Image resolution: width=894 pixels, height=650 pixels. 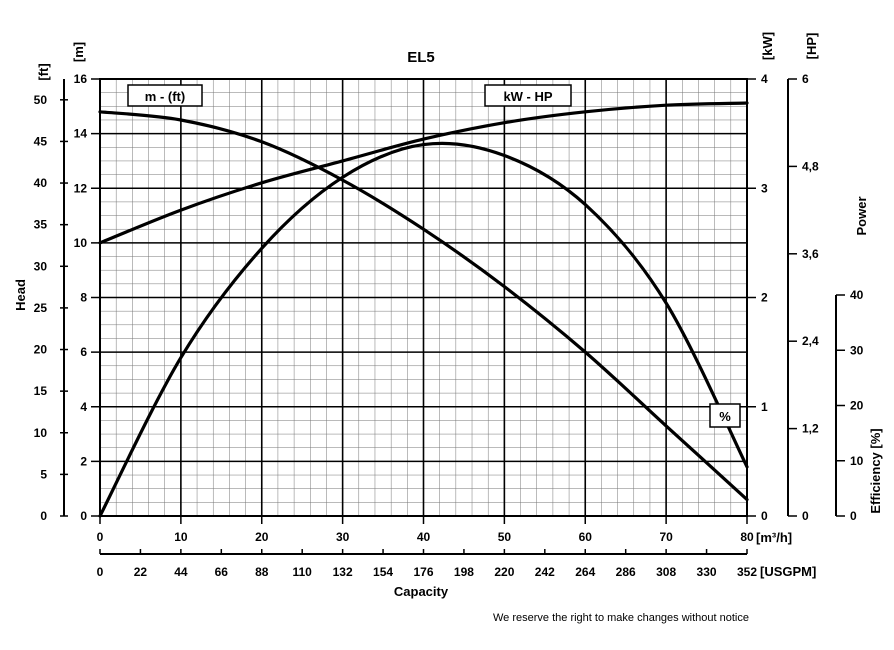 I want to click on efficiency-curve-label: %, so click(x=725, y=415).